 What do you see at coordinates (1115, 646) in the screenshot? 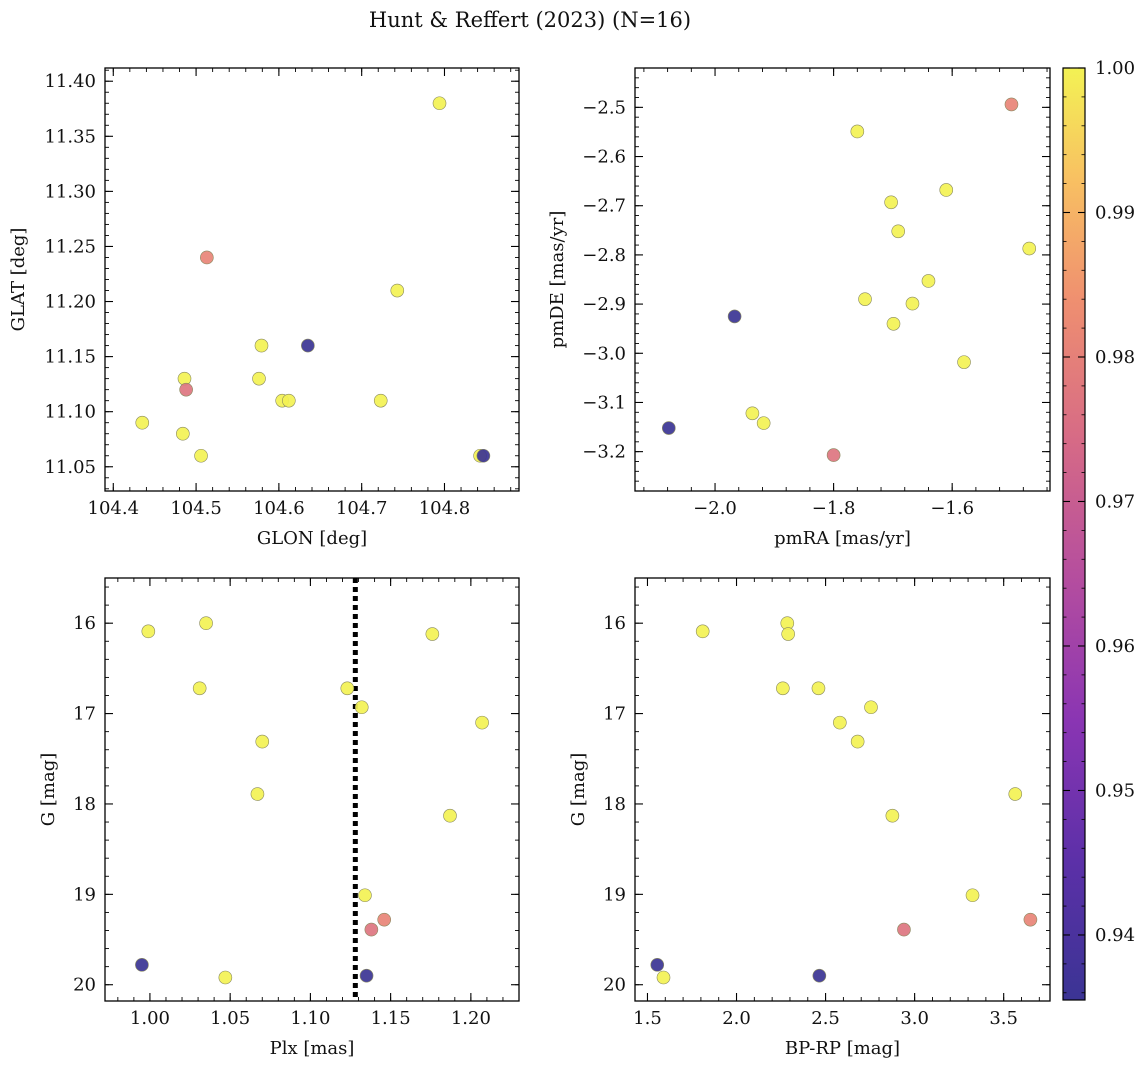
I see `colorbar-tick-label: 0.96` at bounding box center [1115, 646].